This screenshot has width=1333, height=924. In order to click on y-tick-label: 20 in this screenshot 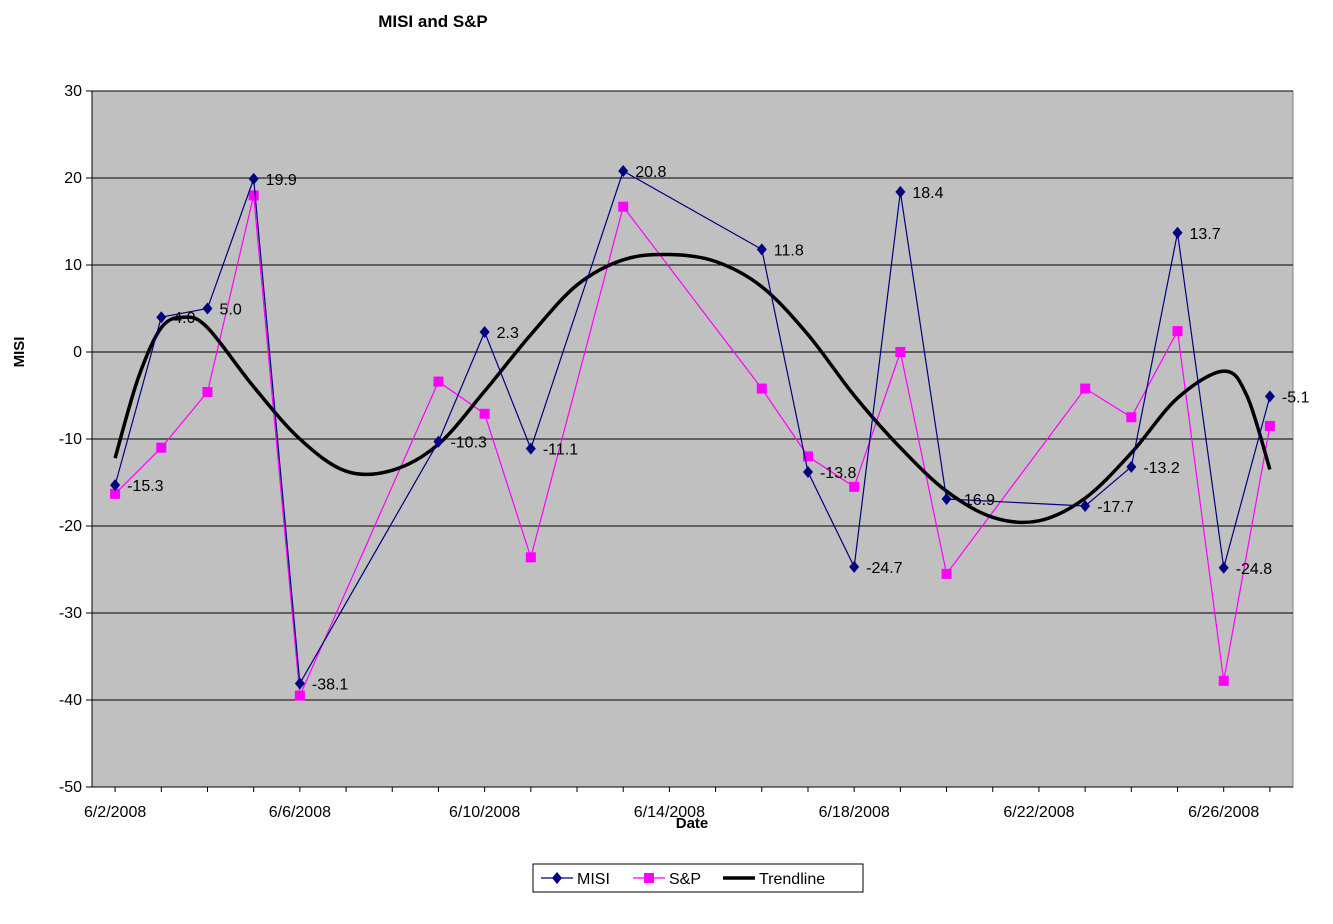, I will do `click(73, 178)`.